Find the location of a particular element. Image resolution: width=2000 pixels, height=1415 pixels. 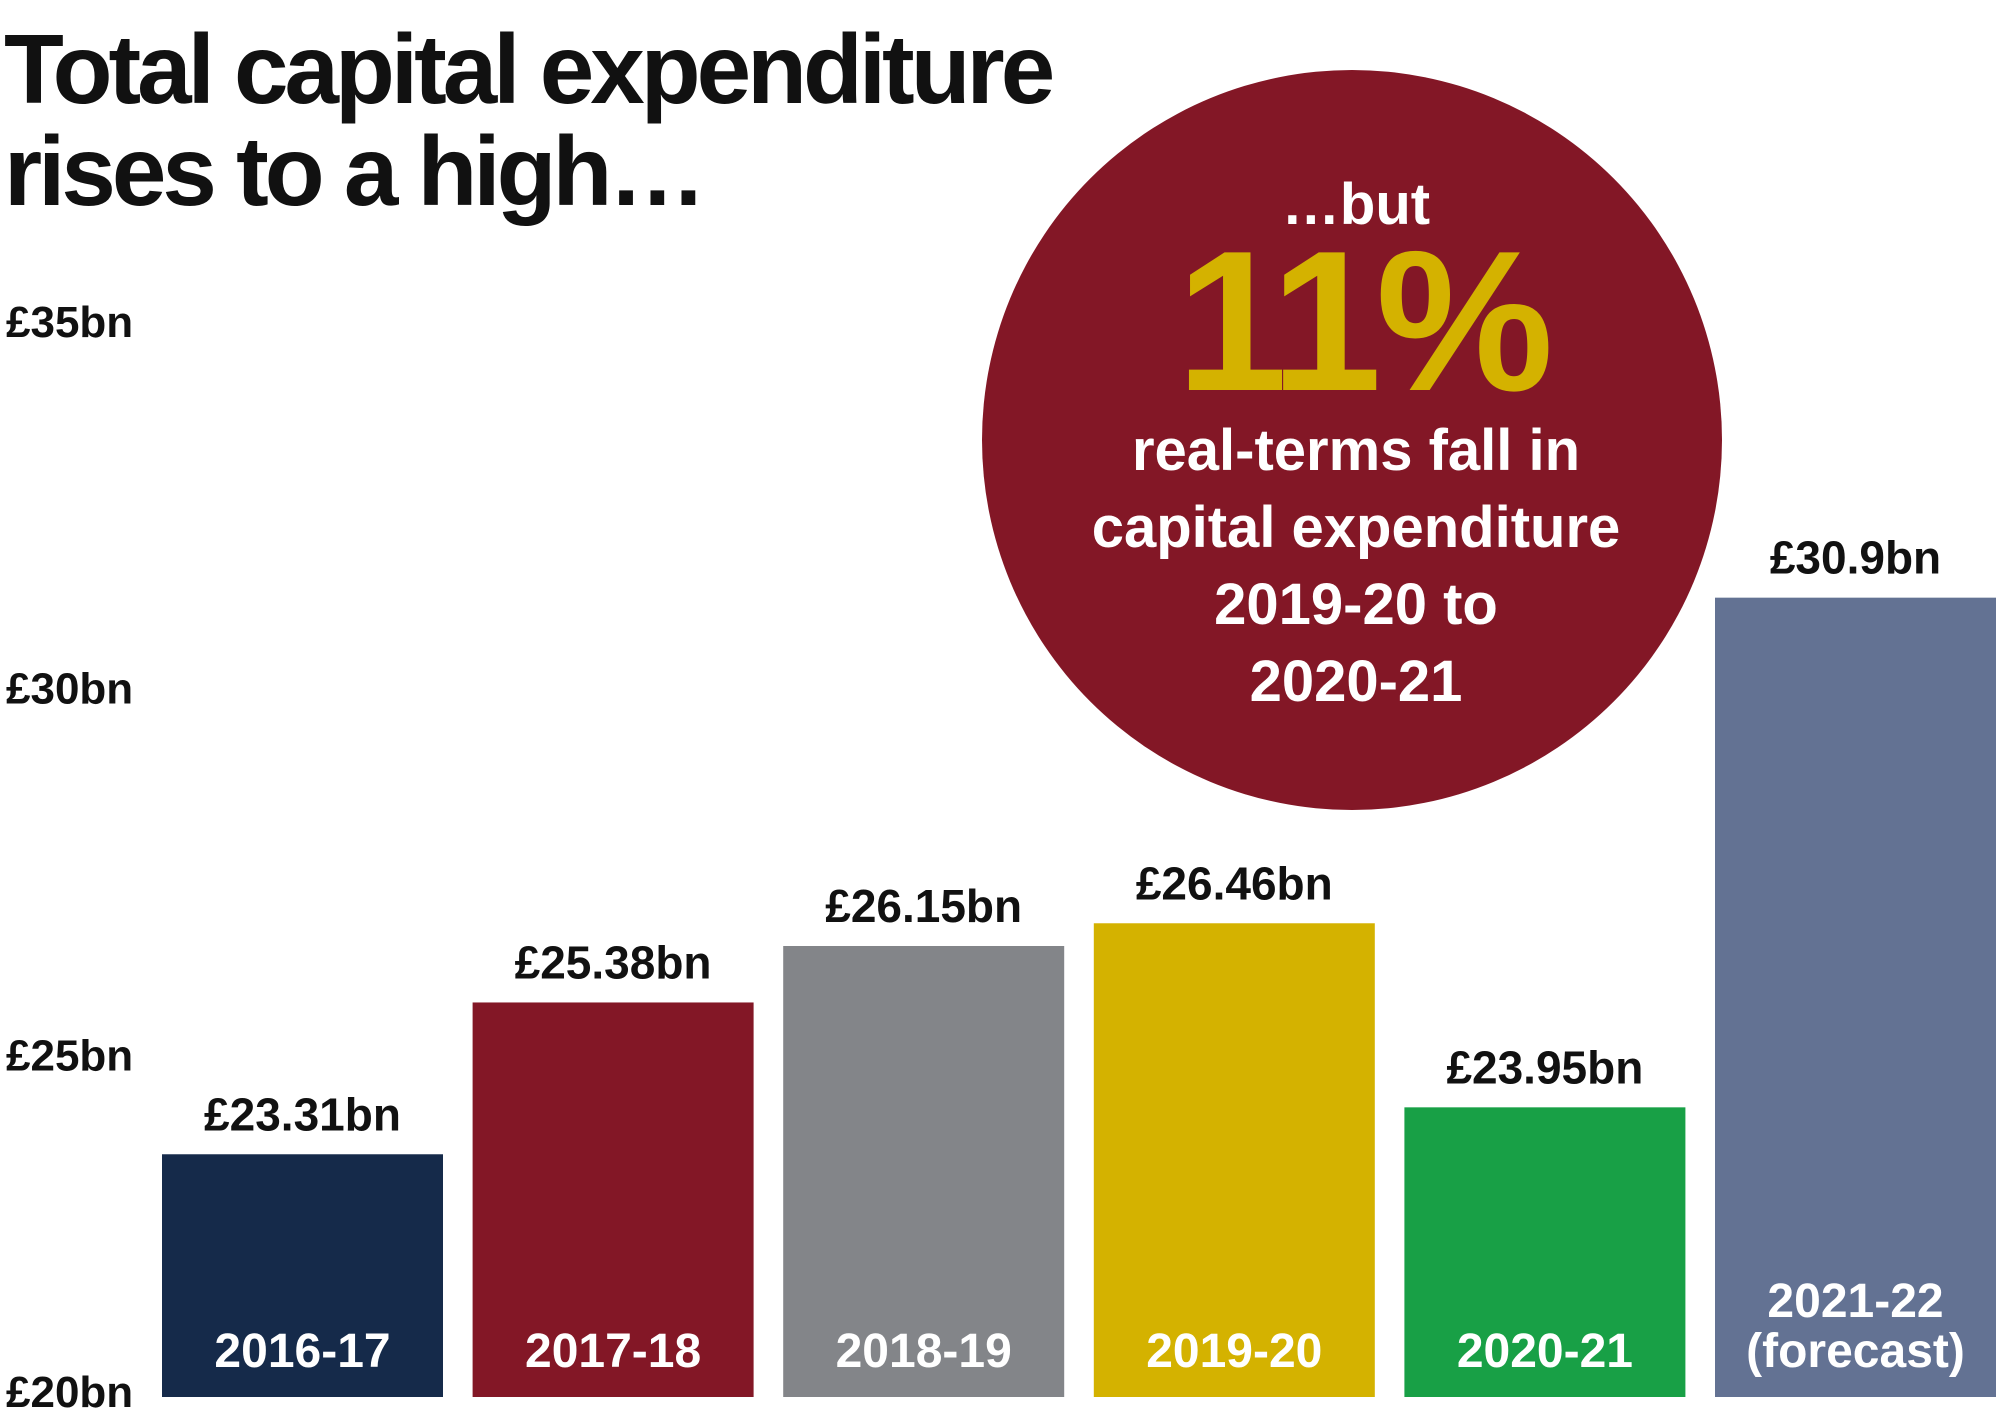

value-label: £25.38bn is located at coordinates (613, 962).